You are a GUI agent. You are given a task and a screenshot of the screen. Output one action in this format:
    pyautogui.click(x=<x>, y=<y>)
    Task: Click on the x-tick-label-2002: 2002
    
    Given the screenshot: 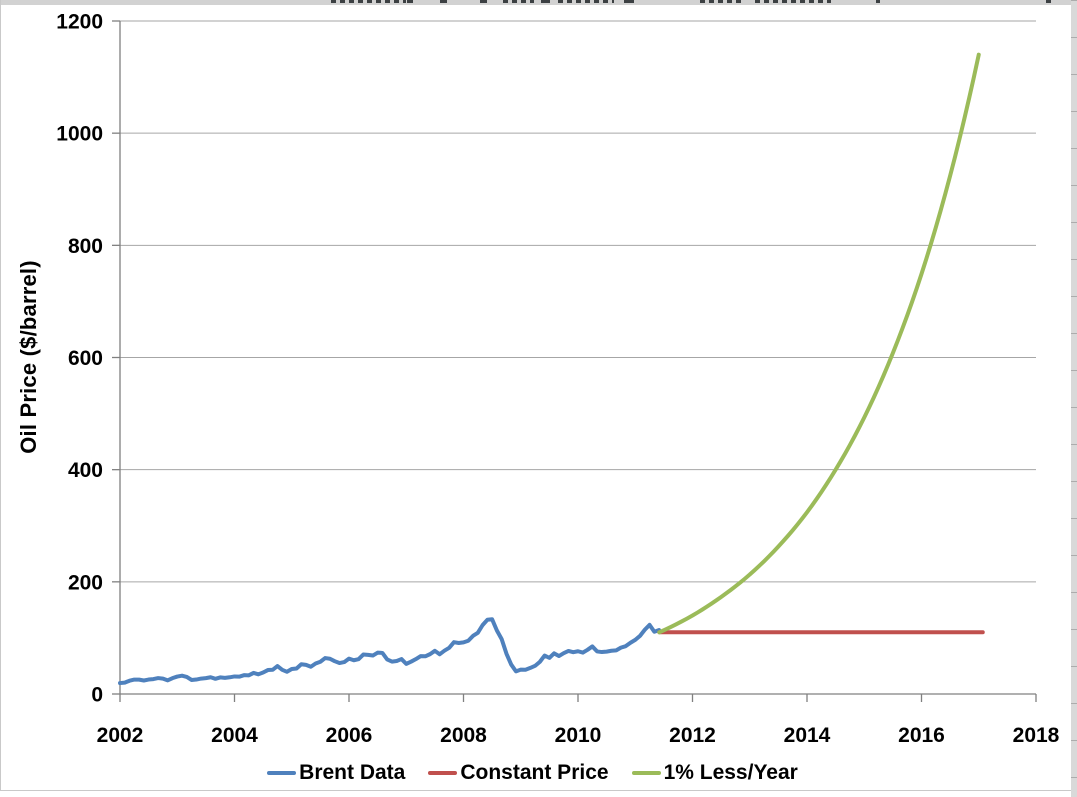 What is the action you would take?
    pyautogui.click(x=120, y=735)
    